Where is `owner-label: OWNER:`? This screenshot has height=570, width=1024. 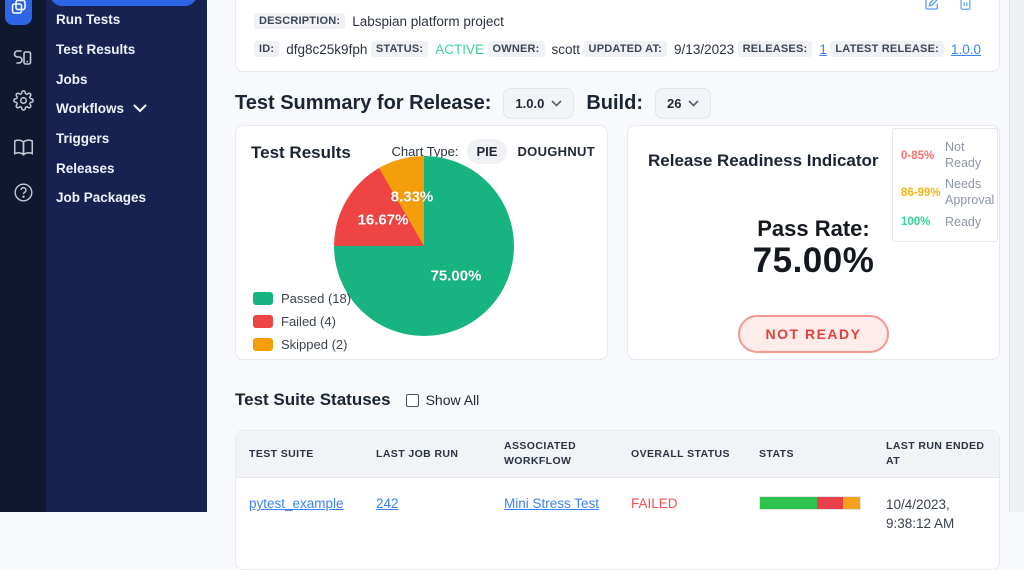 owner-label: OWNER: is located at coordinates (516, 49).